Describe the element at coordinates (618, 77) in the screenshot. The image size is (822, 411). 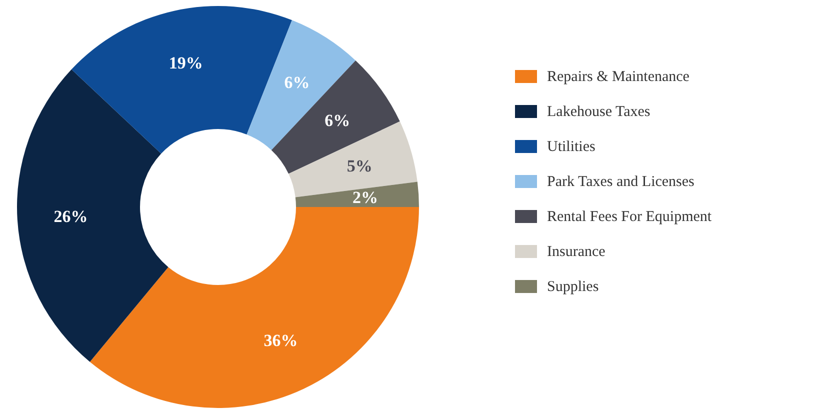
I see `legend-label: Repairs & Maintenance` at that location.